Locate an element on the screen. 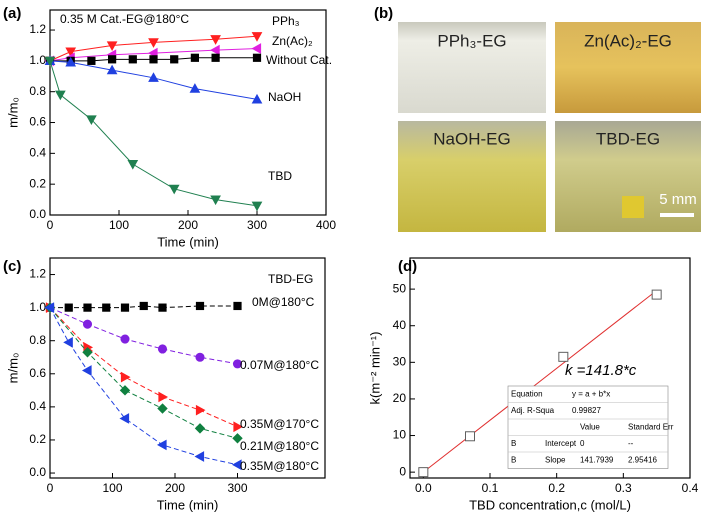 The height and width of the screenshot is (521, 708). fit-line is located at coordinates (540, 381).